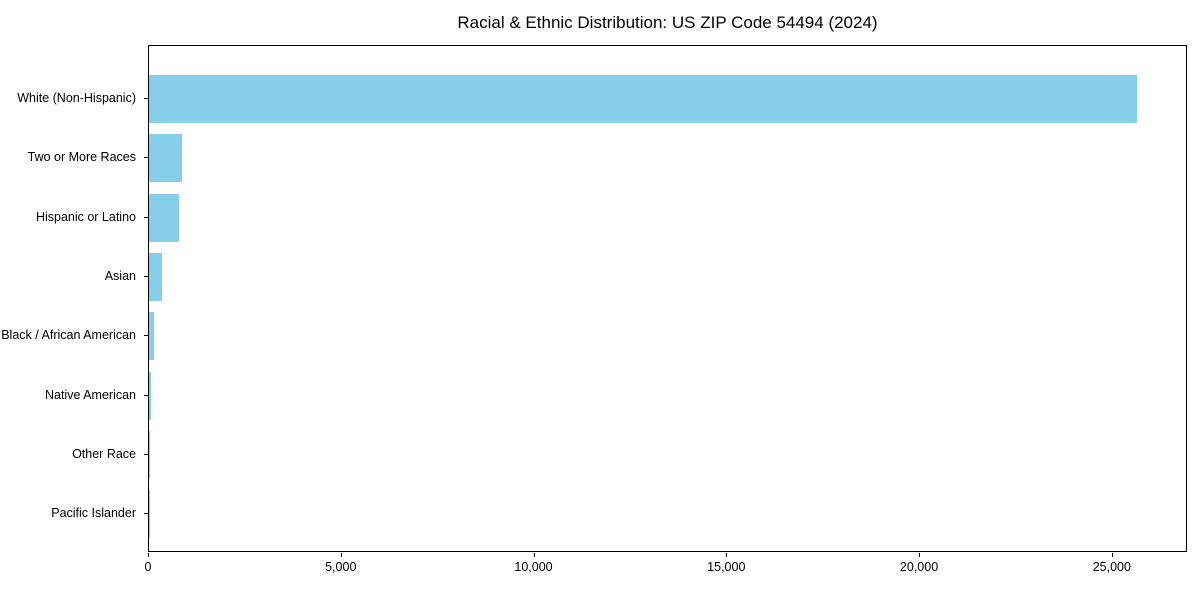 The image size is (1200, 600). I want to click on x-tick-label: 25,000, so click(1111, 567).